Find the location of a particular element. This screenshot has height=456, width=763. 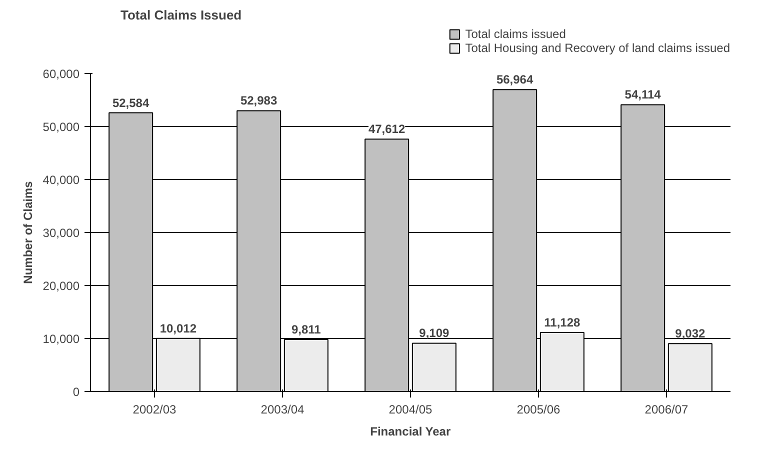

chart-title: Total Claims Issued is located at coordinates (181, 15).